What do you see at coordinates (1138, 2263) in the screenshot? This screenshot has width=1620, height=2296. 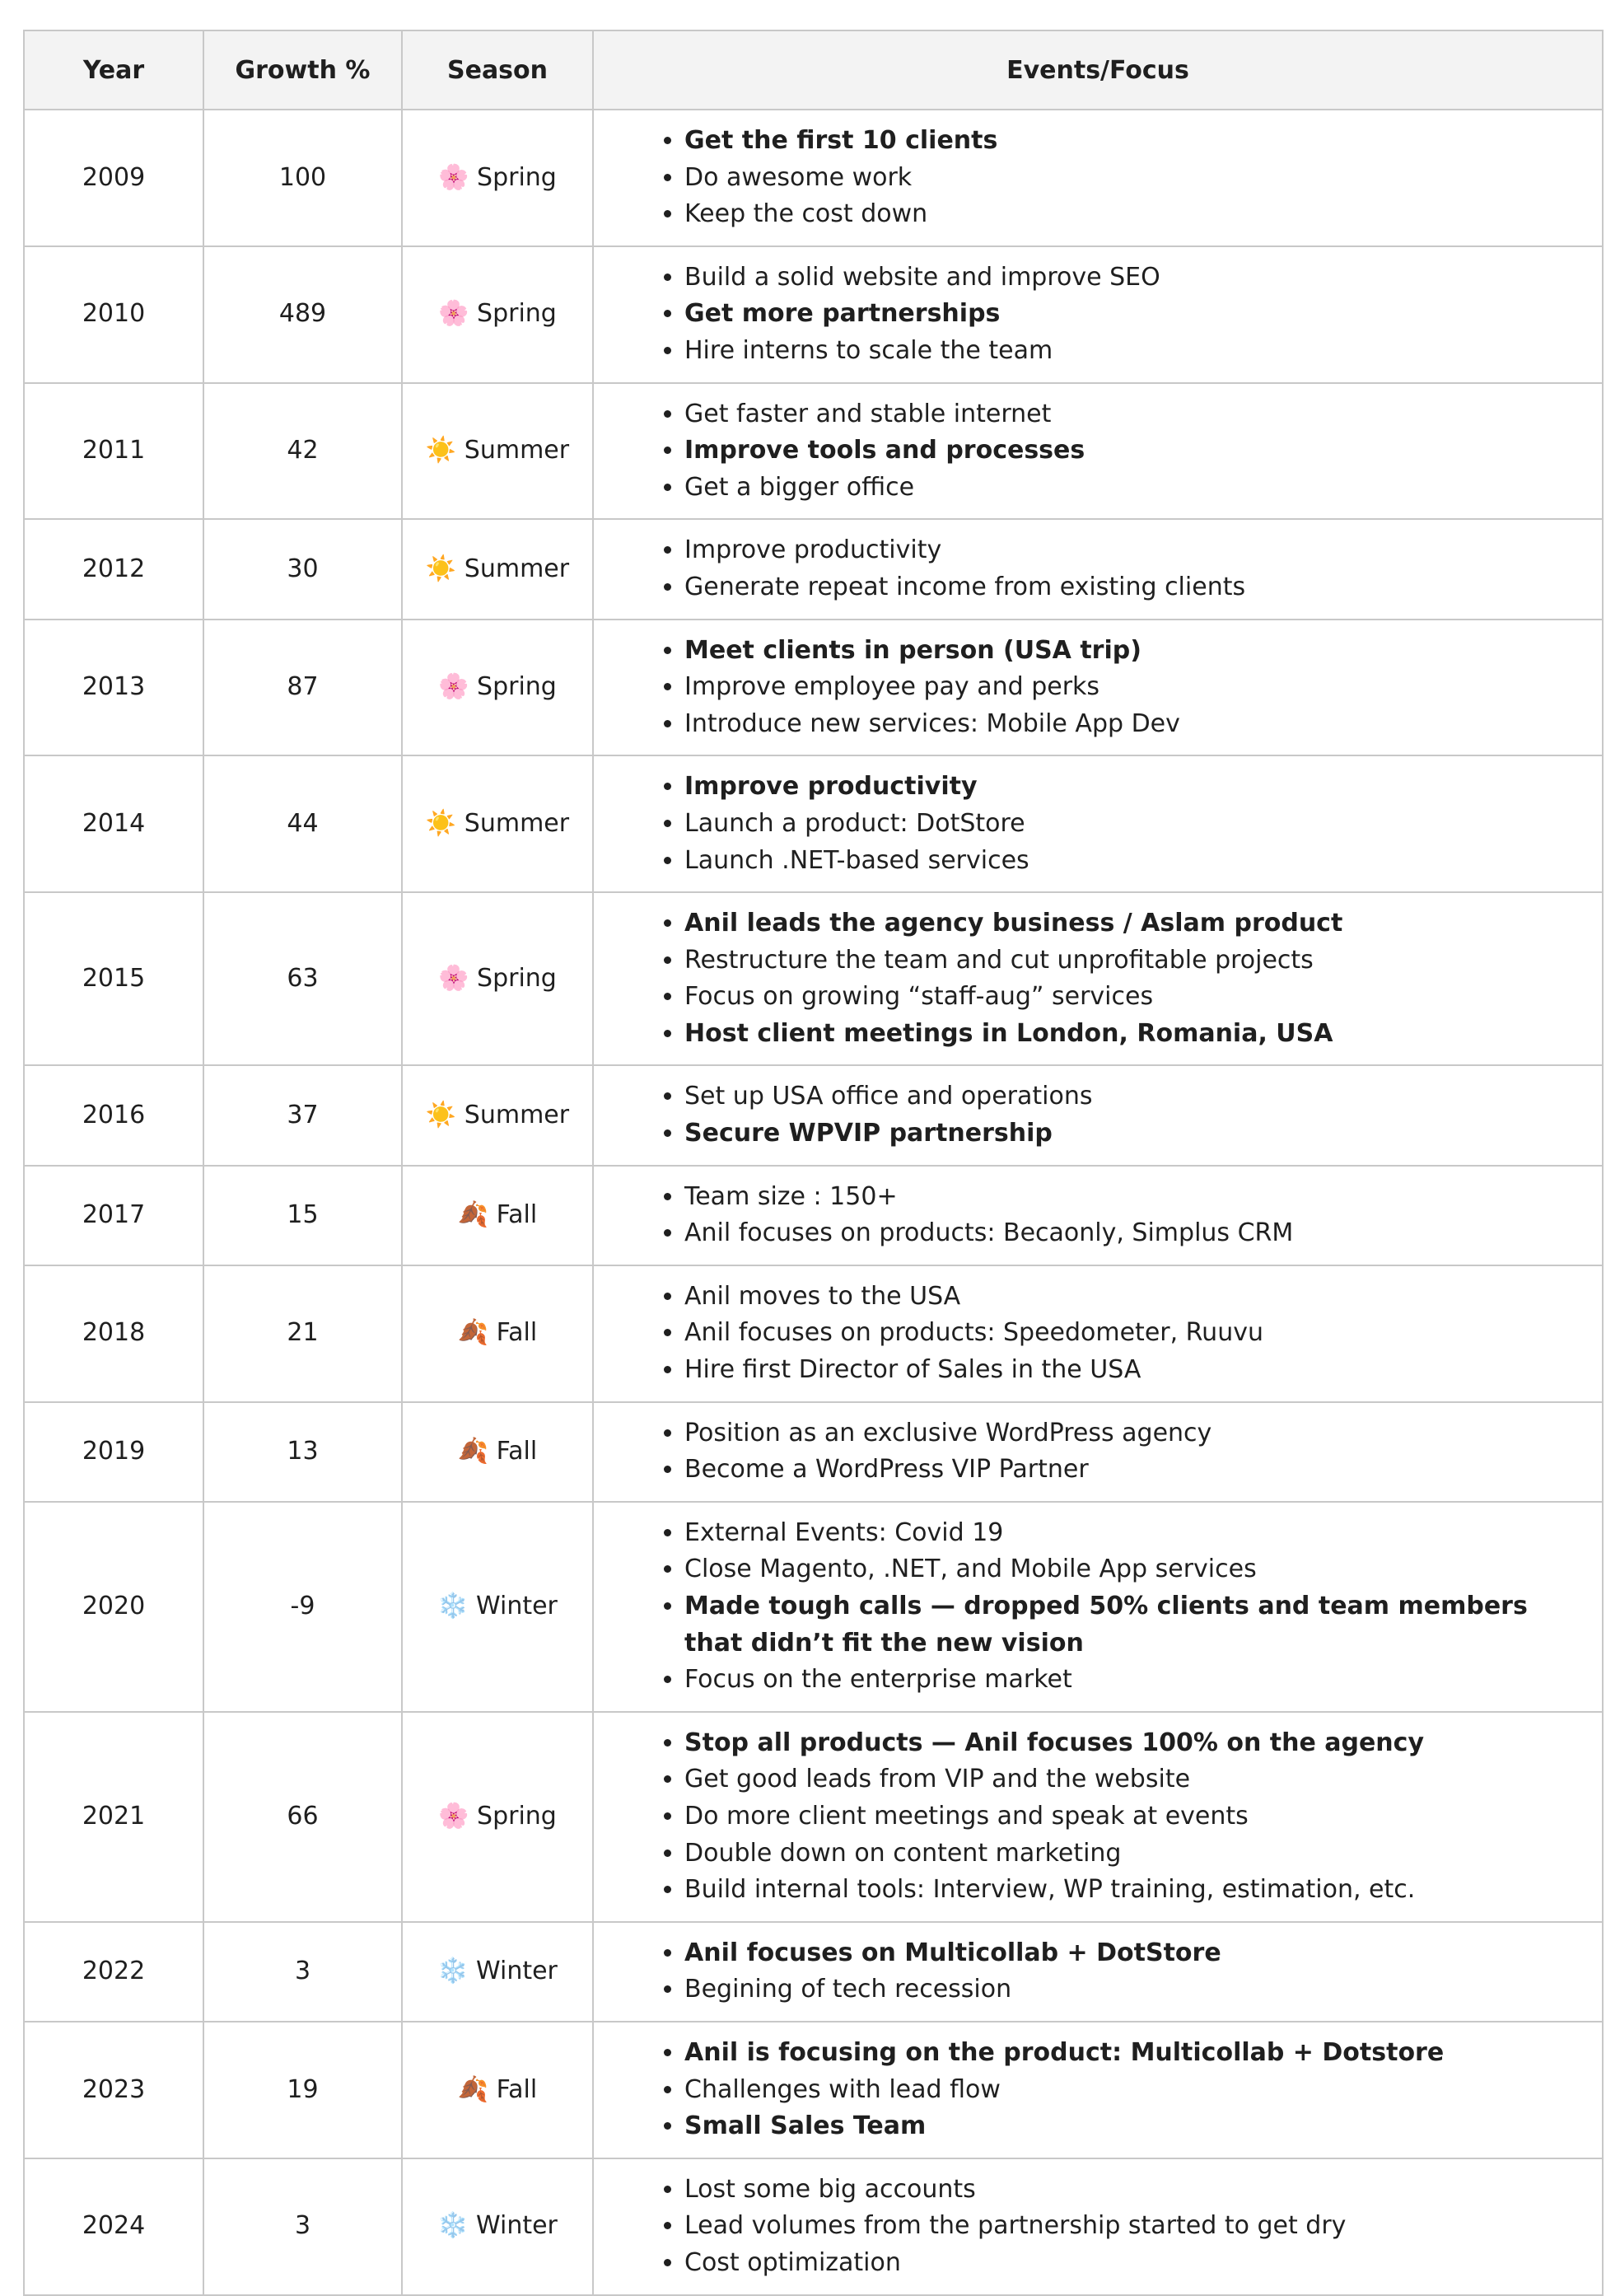 I see `event-item: Cost optimization` at bounding box center [1138, 2263].